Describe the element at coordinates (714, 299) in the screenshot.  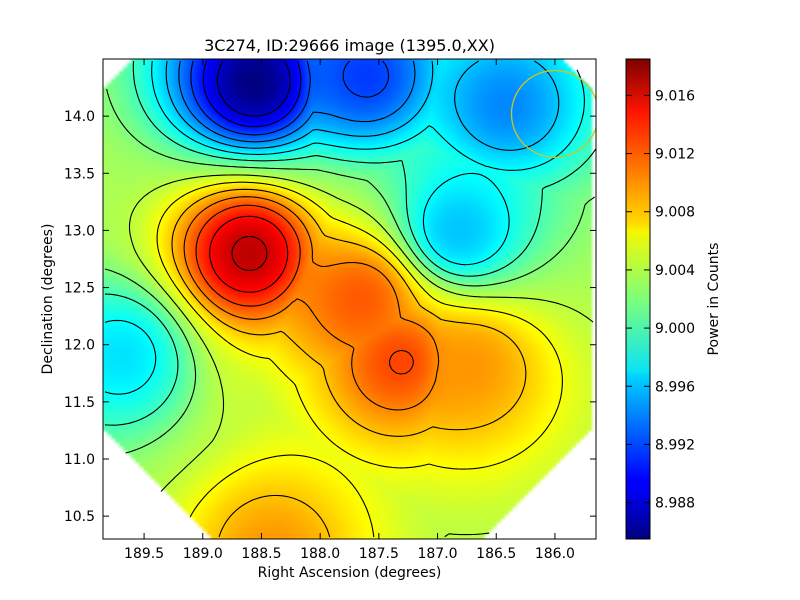
I see `colorbar-label: Power in Counts` at that location.